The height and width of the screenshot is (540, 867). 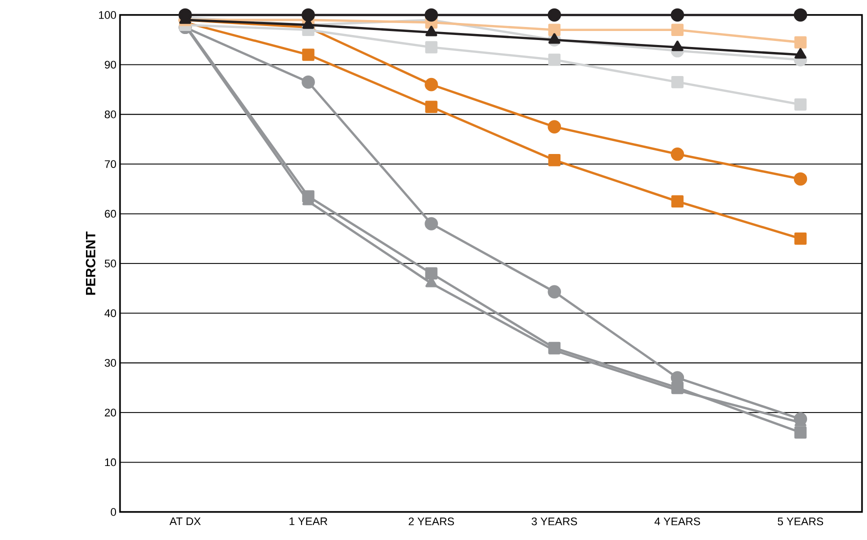 What do you see at coordinates (110, 363) in the screenshot?
I see `y-tick-label: 30` at bounding box center [110, 363].